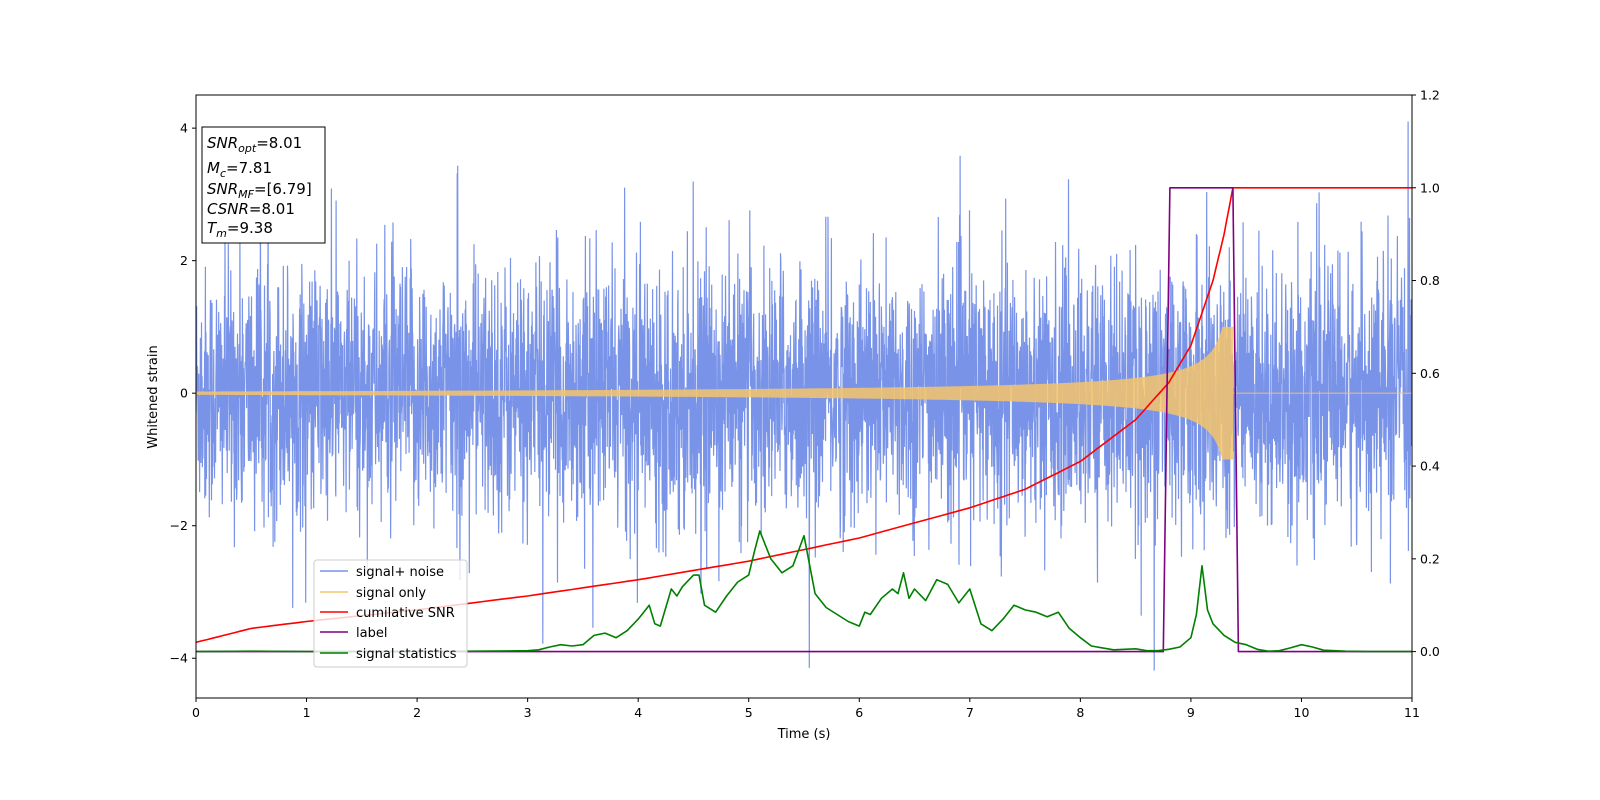 The image size is (1600, 800). What do you see at coordinates (804, 591) in the screenshot?
I see `series-signal-statistics-line` at bounding box center [804, 591].